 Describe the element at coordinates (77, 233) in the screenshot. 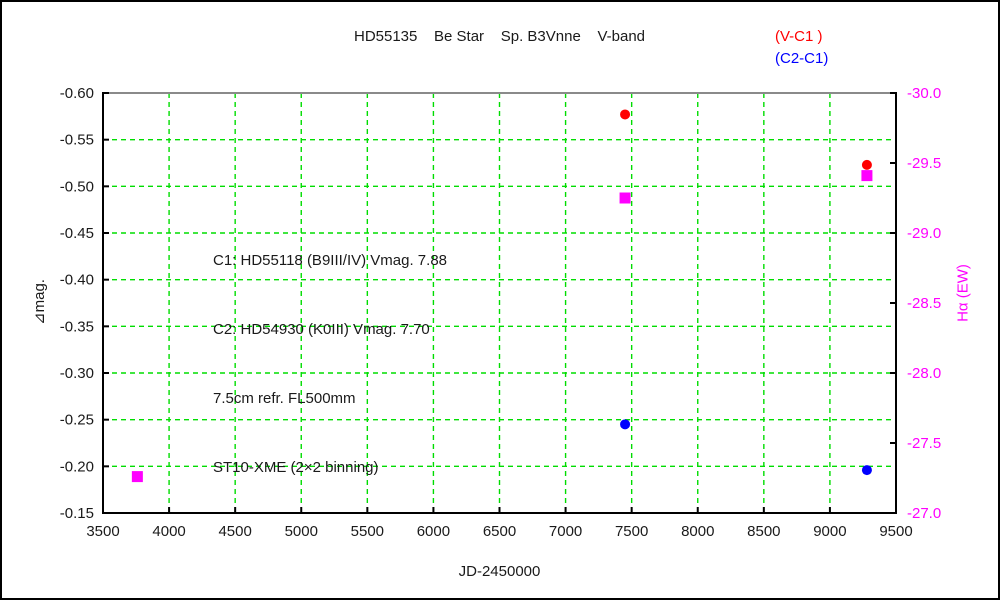

I see `y-left-tick-label: -0.45` at that location.